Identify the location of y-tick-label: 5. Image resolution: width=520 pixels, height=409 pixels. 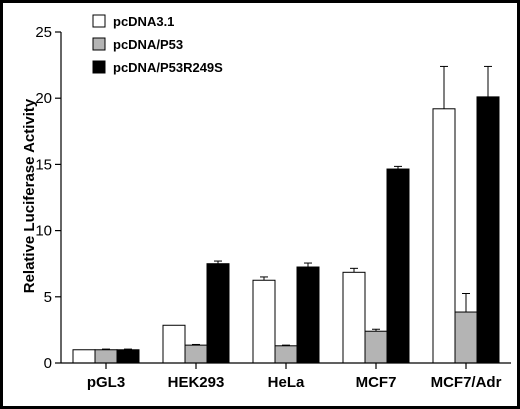
(48, 297).